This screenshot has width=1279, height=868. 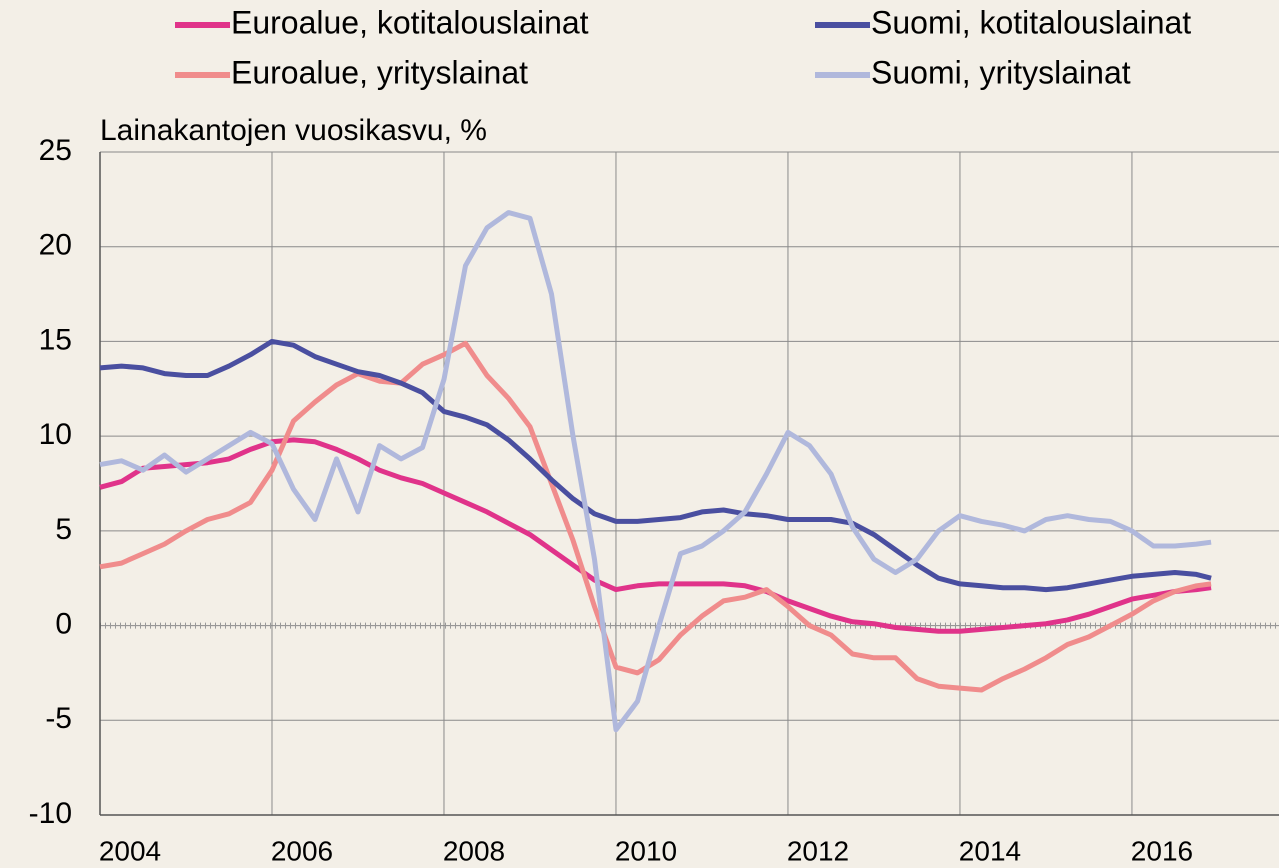 What do you see at coordinates (50, 813) in the screenshot?
I see `y-tick-label: -10` at bounding box center [50, 813].